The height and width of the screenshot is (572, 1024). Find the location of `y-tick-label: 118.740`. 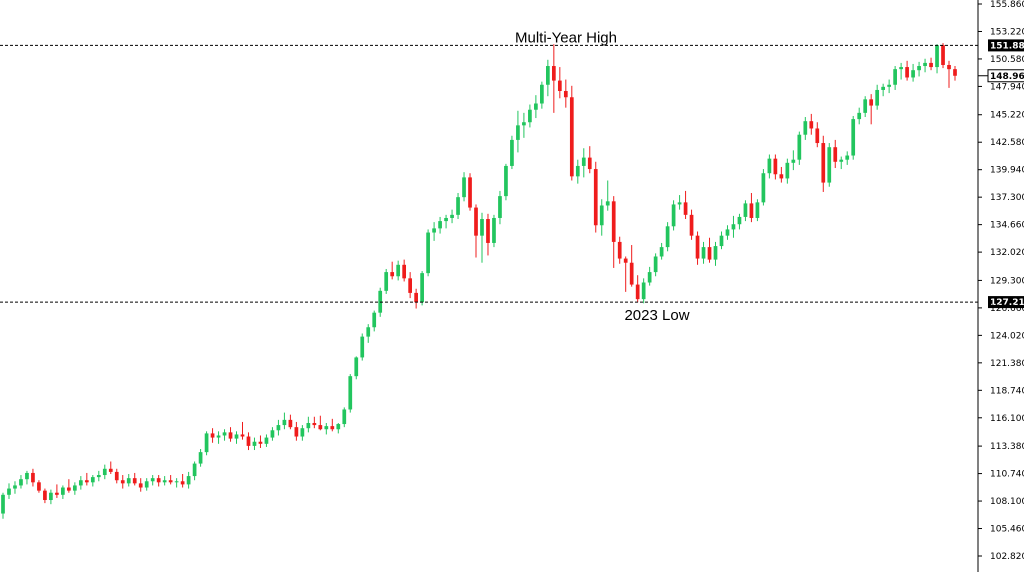

y-tick-label: 118.740 is located at coordinates (1007, 391).